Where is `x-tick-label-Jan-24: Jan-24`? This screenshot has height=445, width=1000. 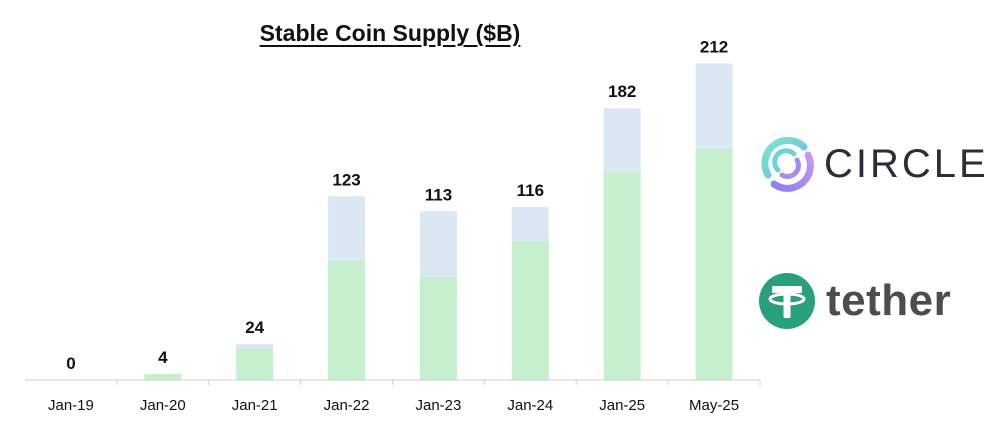
x-tick-label-Jan-24: Jan-24 is located at coordinates (530, 405).